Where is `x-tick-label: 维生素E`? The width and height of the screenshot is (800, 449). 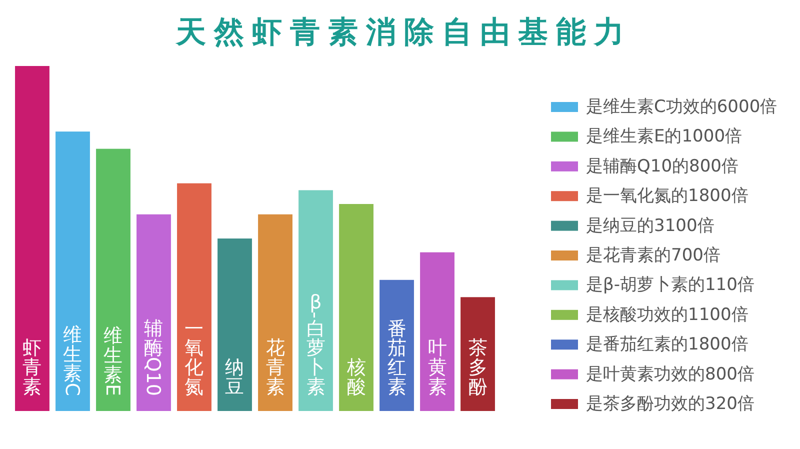
x-tick-label: 维生素E is located at coordinates (112, 360).